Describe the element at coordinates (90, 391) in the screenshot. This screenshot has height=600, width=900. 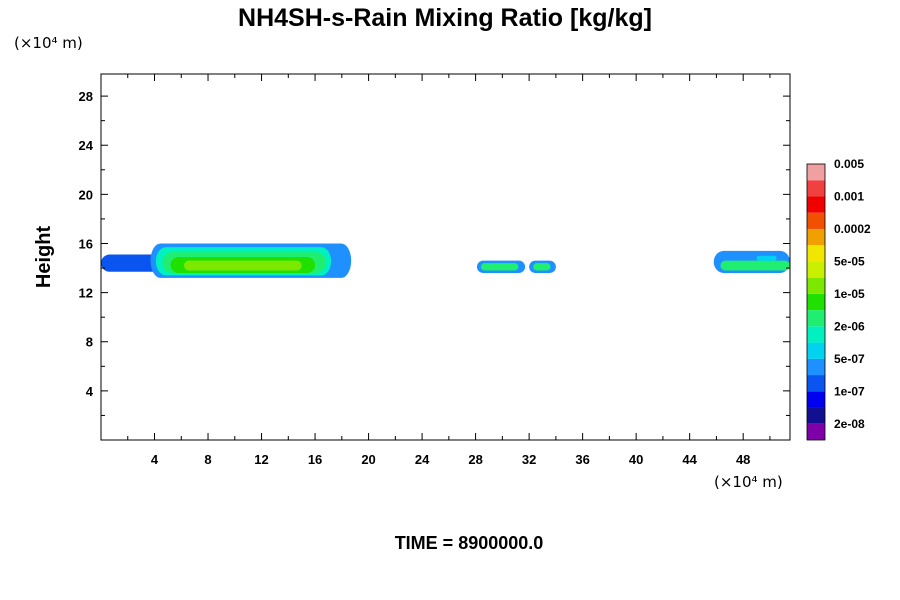
I see `y-tick-label: 4` at that location.